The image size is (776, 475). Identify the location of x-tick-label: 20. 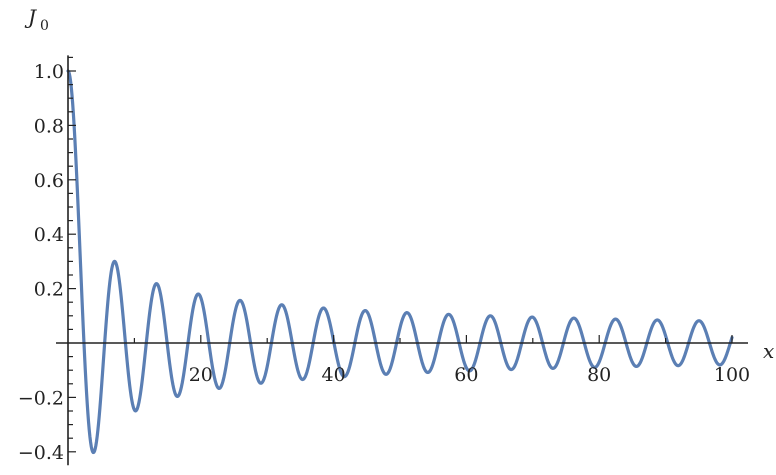
(201, 375).